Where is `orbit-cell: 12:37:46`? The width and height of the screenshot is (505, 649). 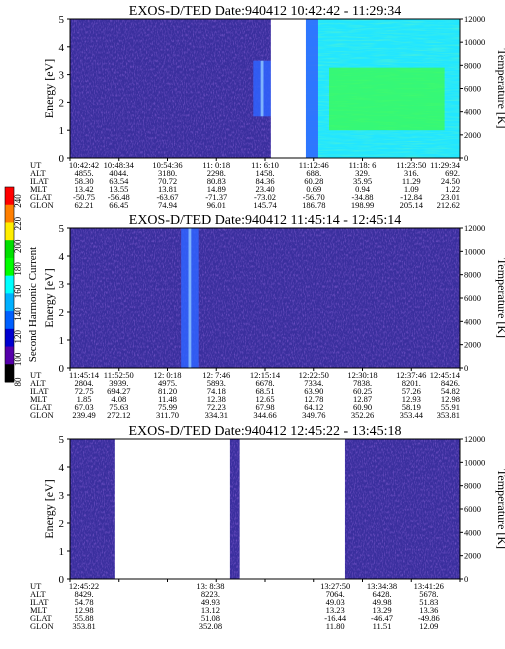
orbit-cell: 12:37:46 is located at coordinates (411, 375).